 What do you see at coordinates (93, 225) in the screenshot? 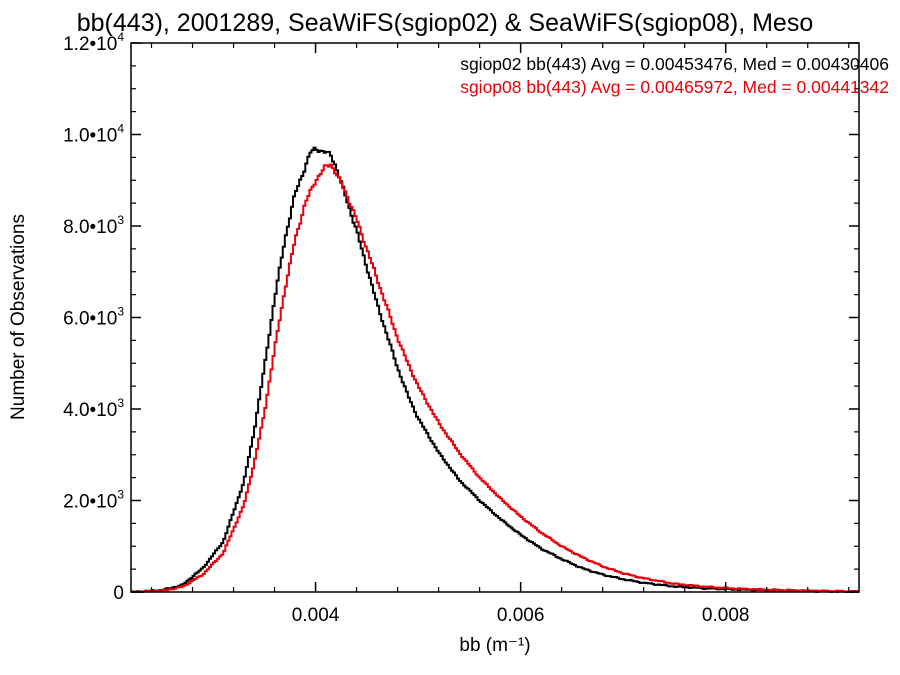
I see `y-tick-label: 8.0•103` at bounding box center [93, 225].